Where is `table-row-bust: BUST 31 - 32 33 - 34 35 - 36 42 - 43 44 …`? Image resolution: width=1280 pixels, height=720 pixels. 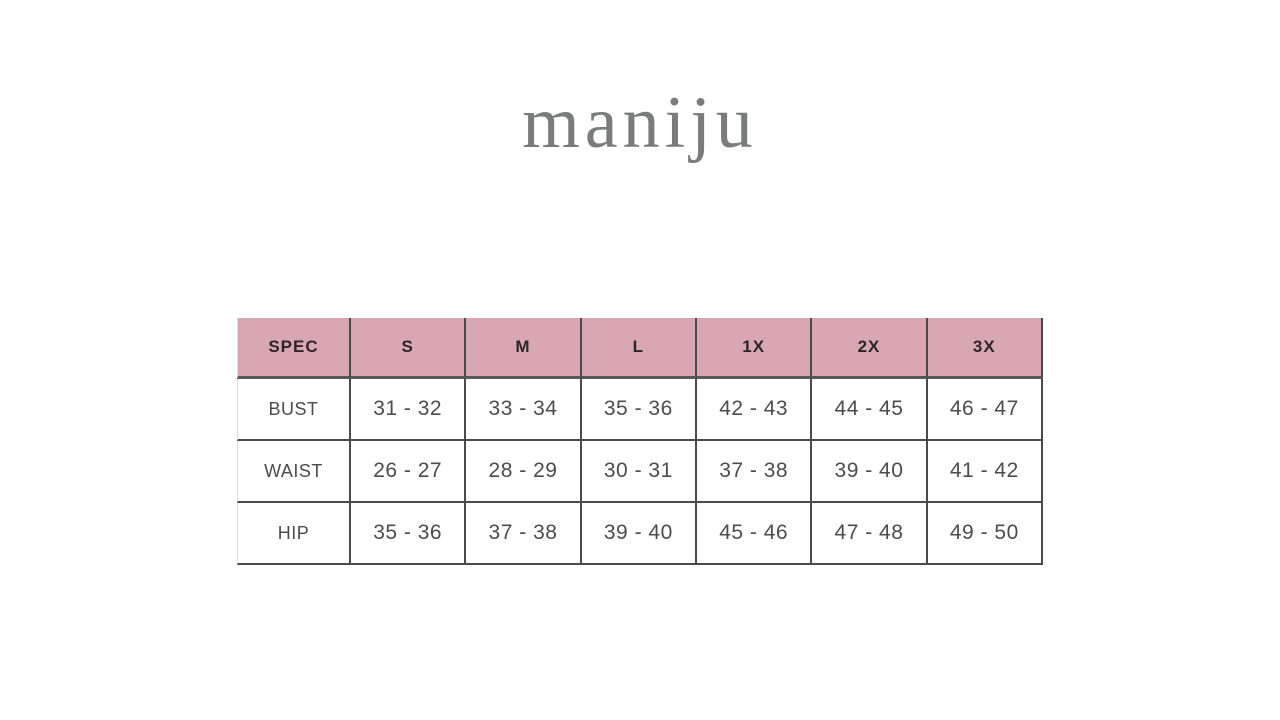
table-row-bust: BUST 31 - 32 33 - 34 35 - 36 42 - 43 44 … is located at coordinates (640, 410).